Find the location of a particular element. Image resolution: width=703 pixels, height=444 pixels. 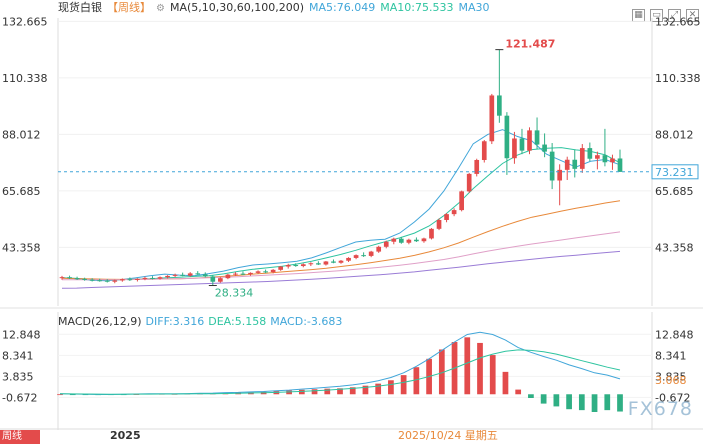

macd-y-tick-right: 3.835 is located at coordinates (671, 376).